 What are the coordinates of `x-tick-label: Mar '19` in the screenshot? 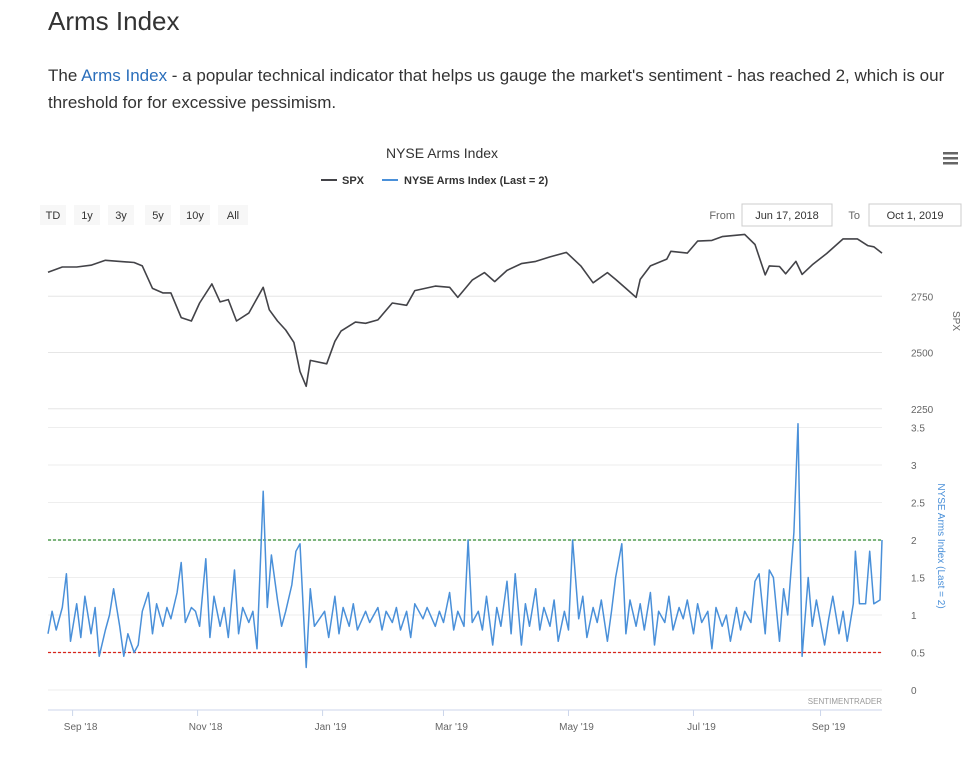 It's located at (451, 727).